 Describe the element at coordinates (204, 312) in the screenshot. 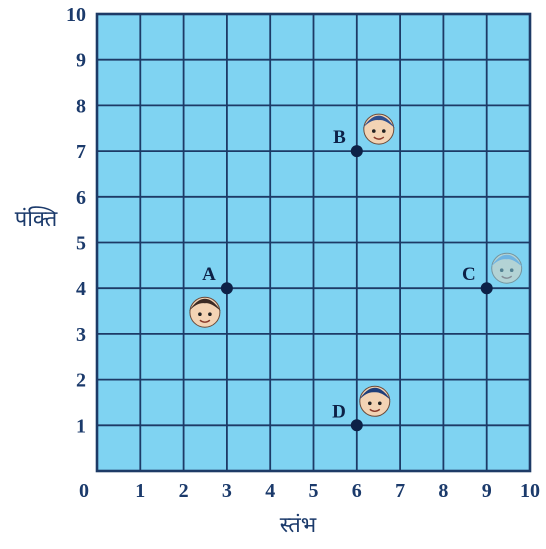

I see `girl-face-icon` at that location.